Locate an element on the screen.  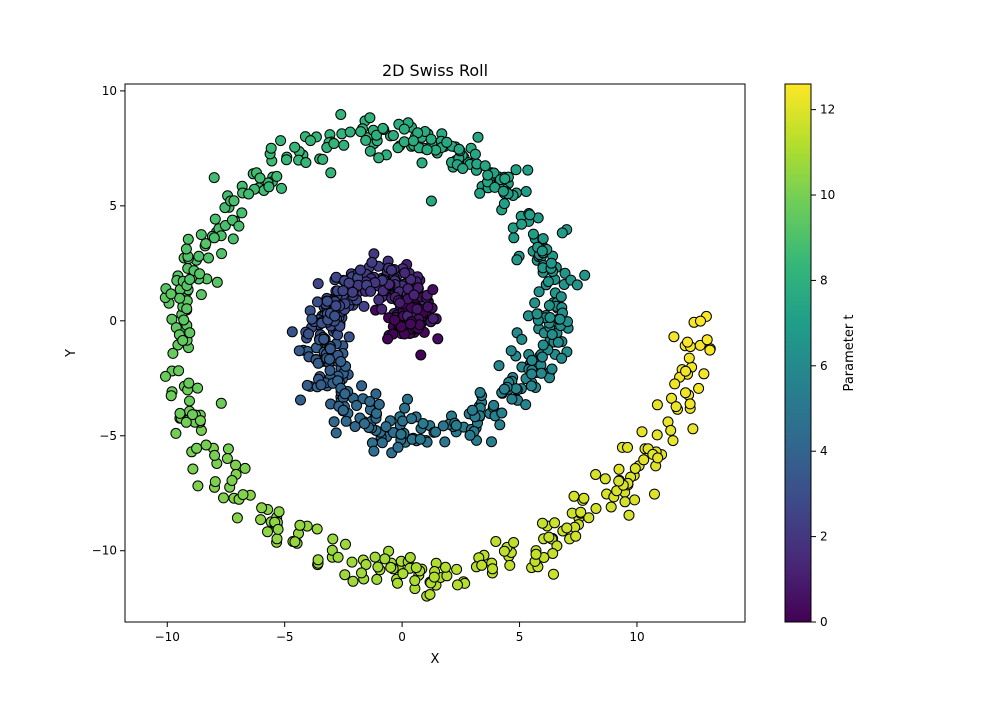
x-tick-label: 10 is located at coordinates (636, 637).